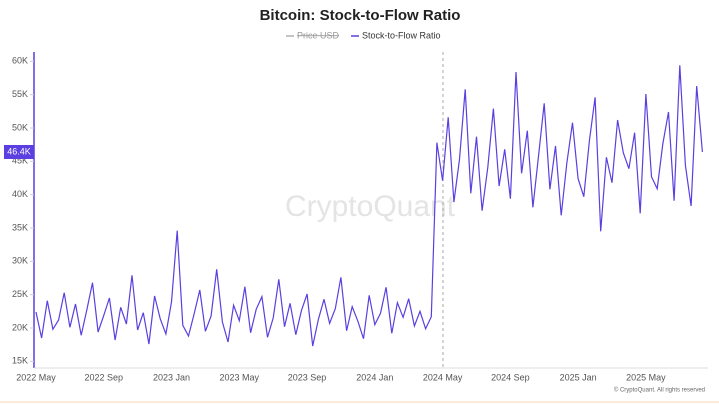 This screenshot has width=719, height=404. What do you see at coordinates (20, 227) in the screenshot?
I see `y-tick-label: 35K` at bounding box center [20, 227].